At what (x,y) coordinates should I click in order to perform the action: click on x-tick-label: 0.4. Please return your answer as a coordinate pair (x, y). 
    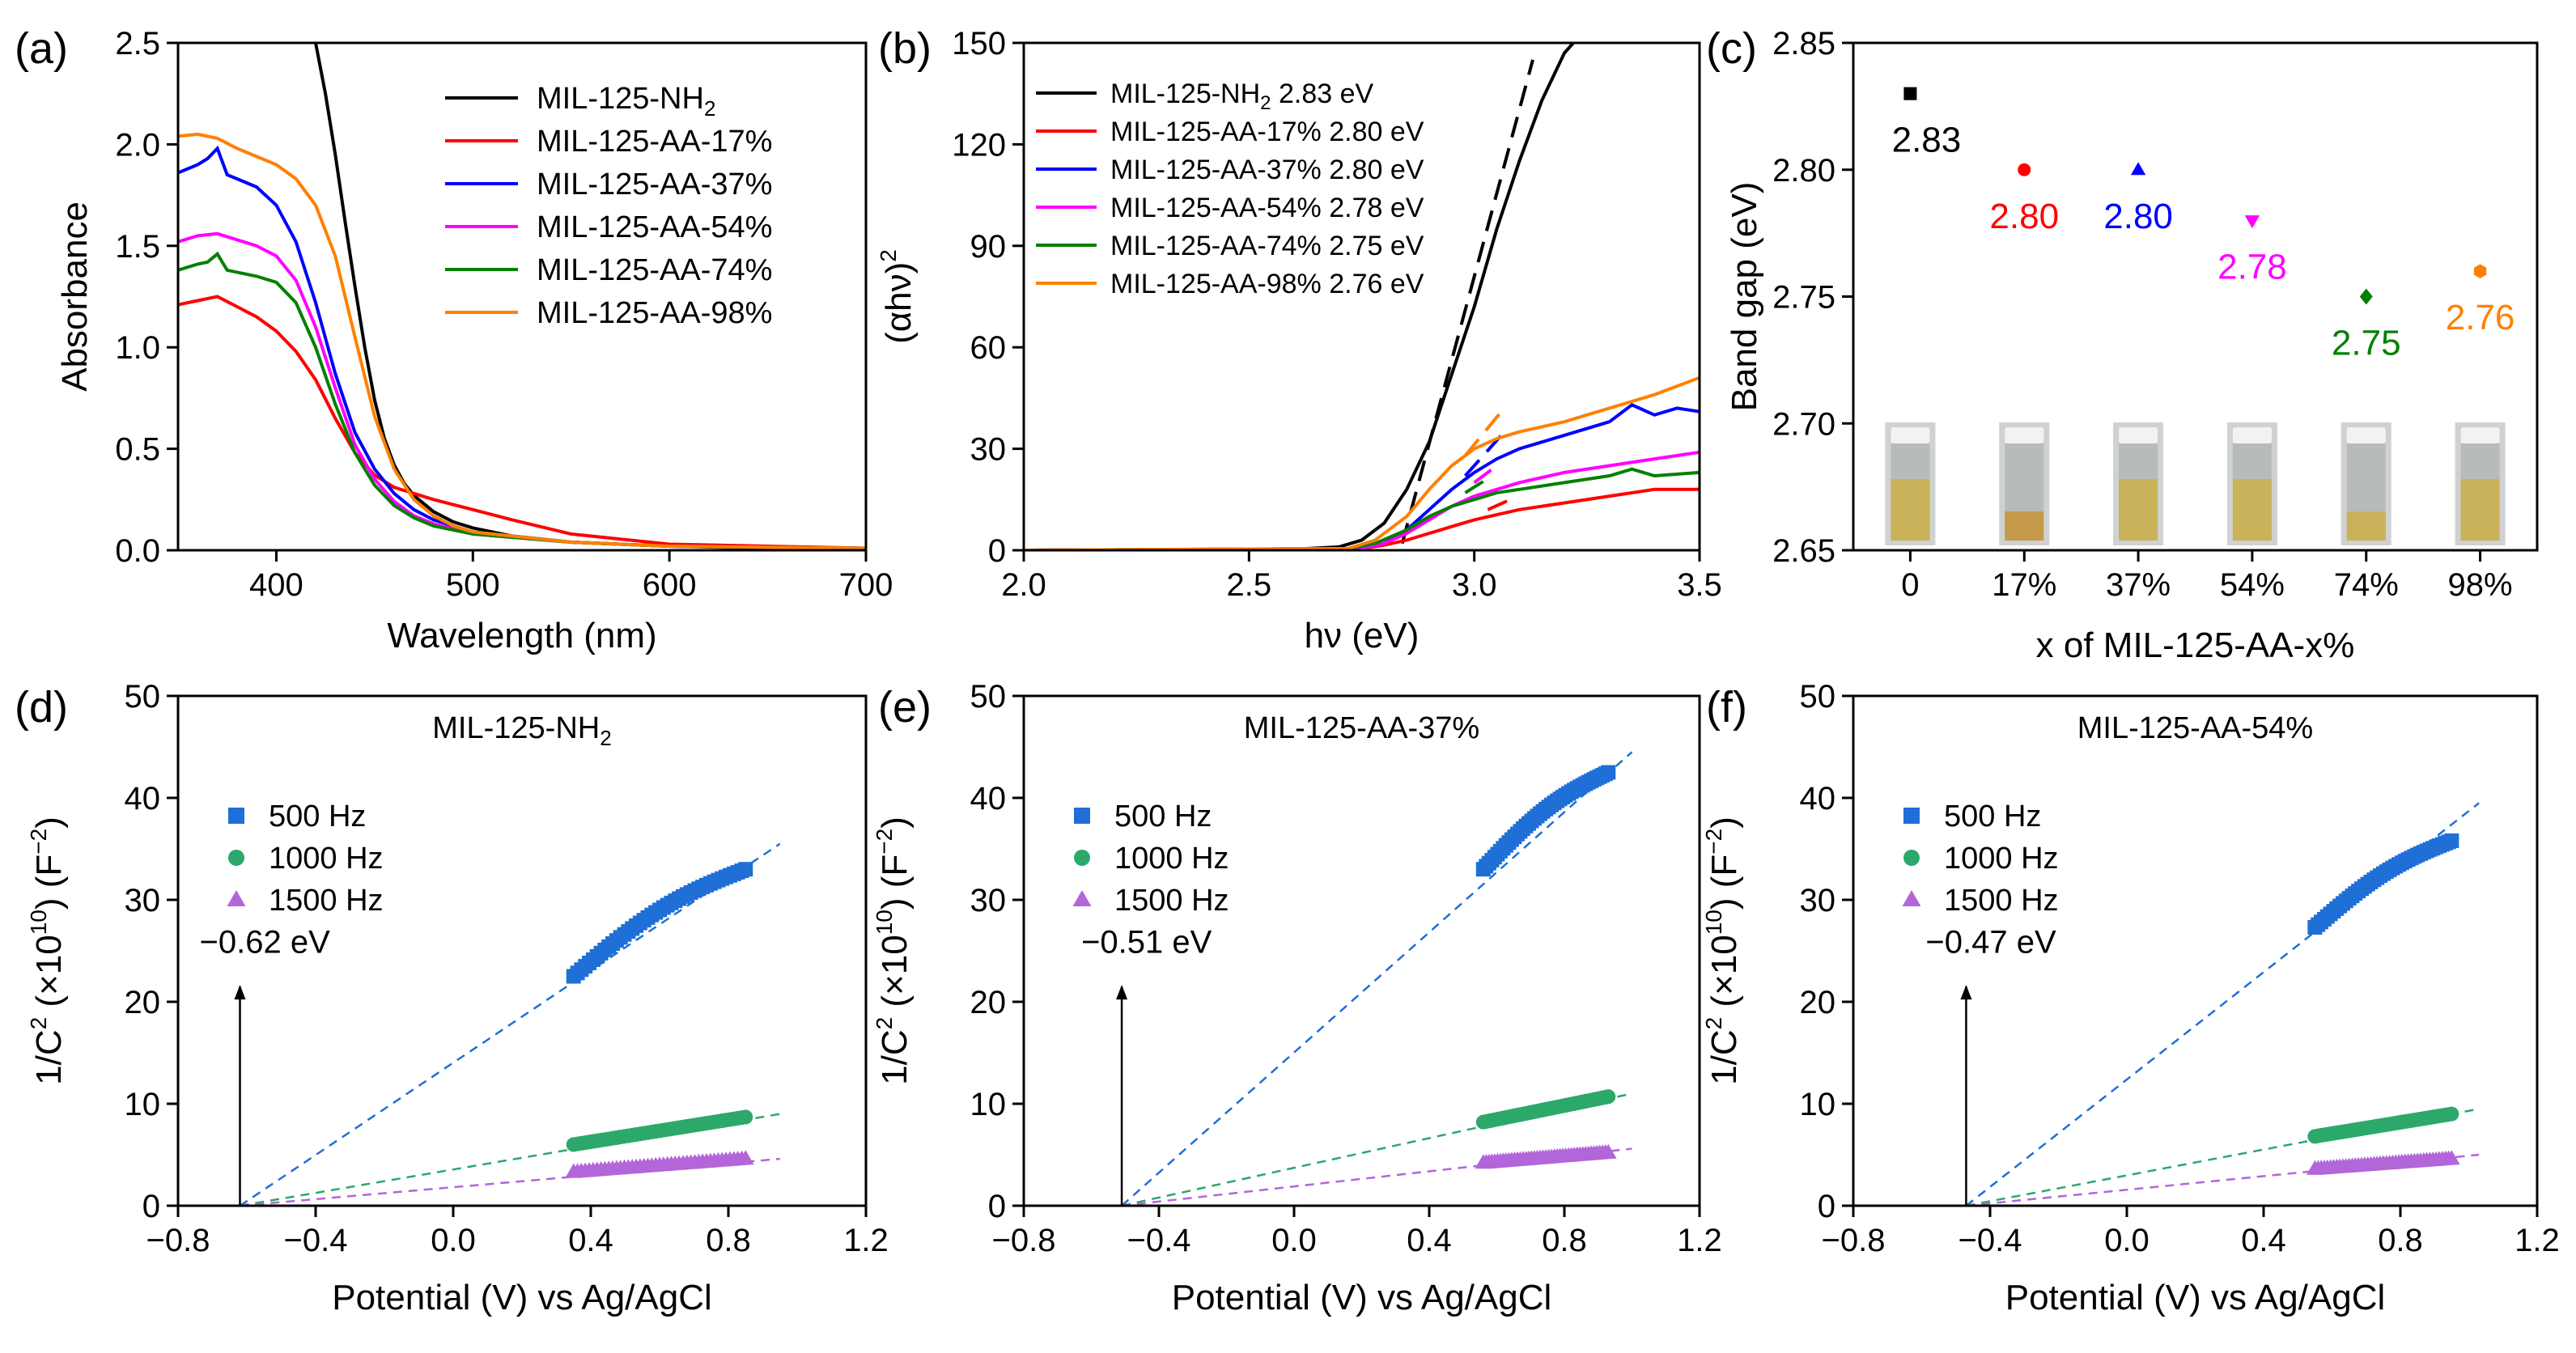
    Looking at the image, I should click on (2263, 1240).